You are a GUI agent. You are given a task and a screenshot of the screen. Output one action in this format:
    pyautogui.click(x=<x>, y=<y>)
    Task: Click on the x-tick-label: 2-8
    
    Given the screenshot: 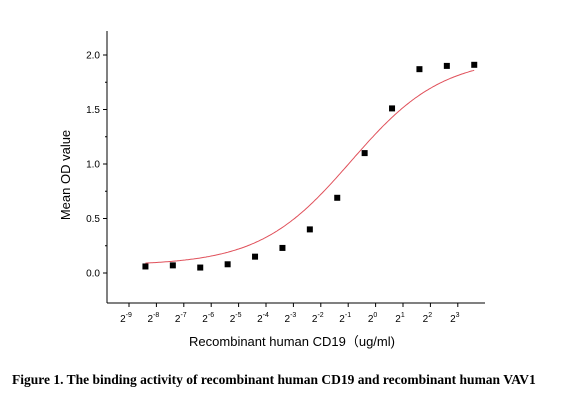 What is the action you would take?
    pyautogui.click(x=154, y=318)
    